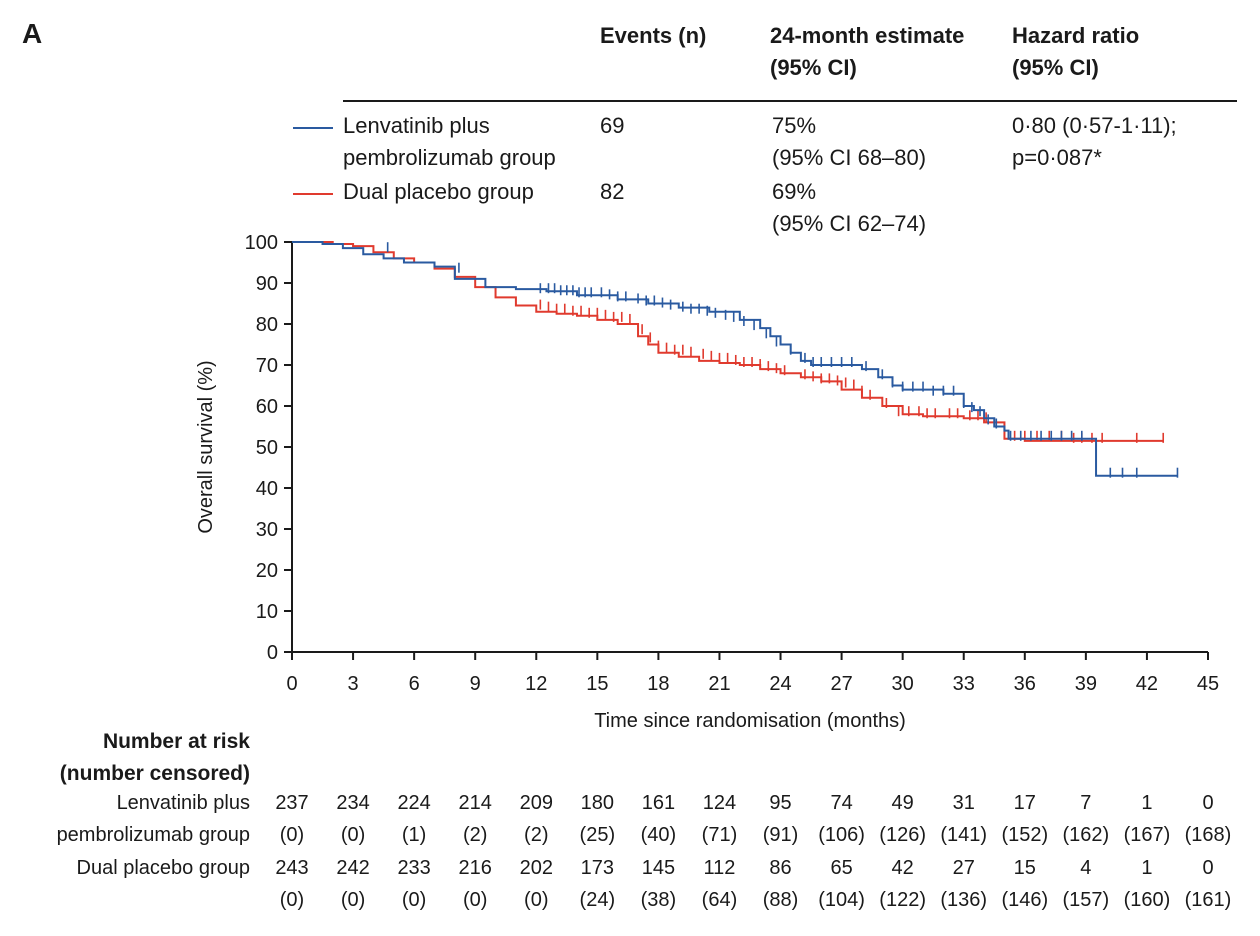 The height and width of the screenshot is (936, 1260). Describe the element at coordinates (867, 51) in the screenshot. I see `header-estimate: 24-month estimate (95% CI)` at that location.